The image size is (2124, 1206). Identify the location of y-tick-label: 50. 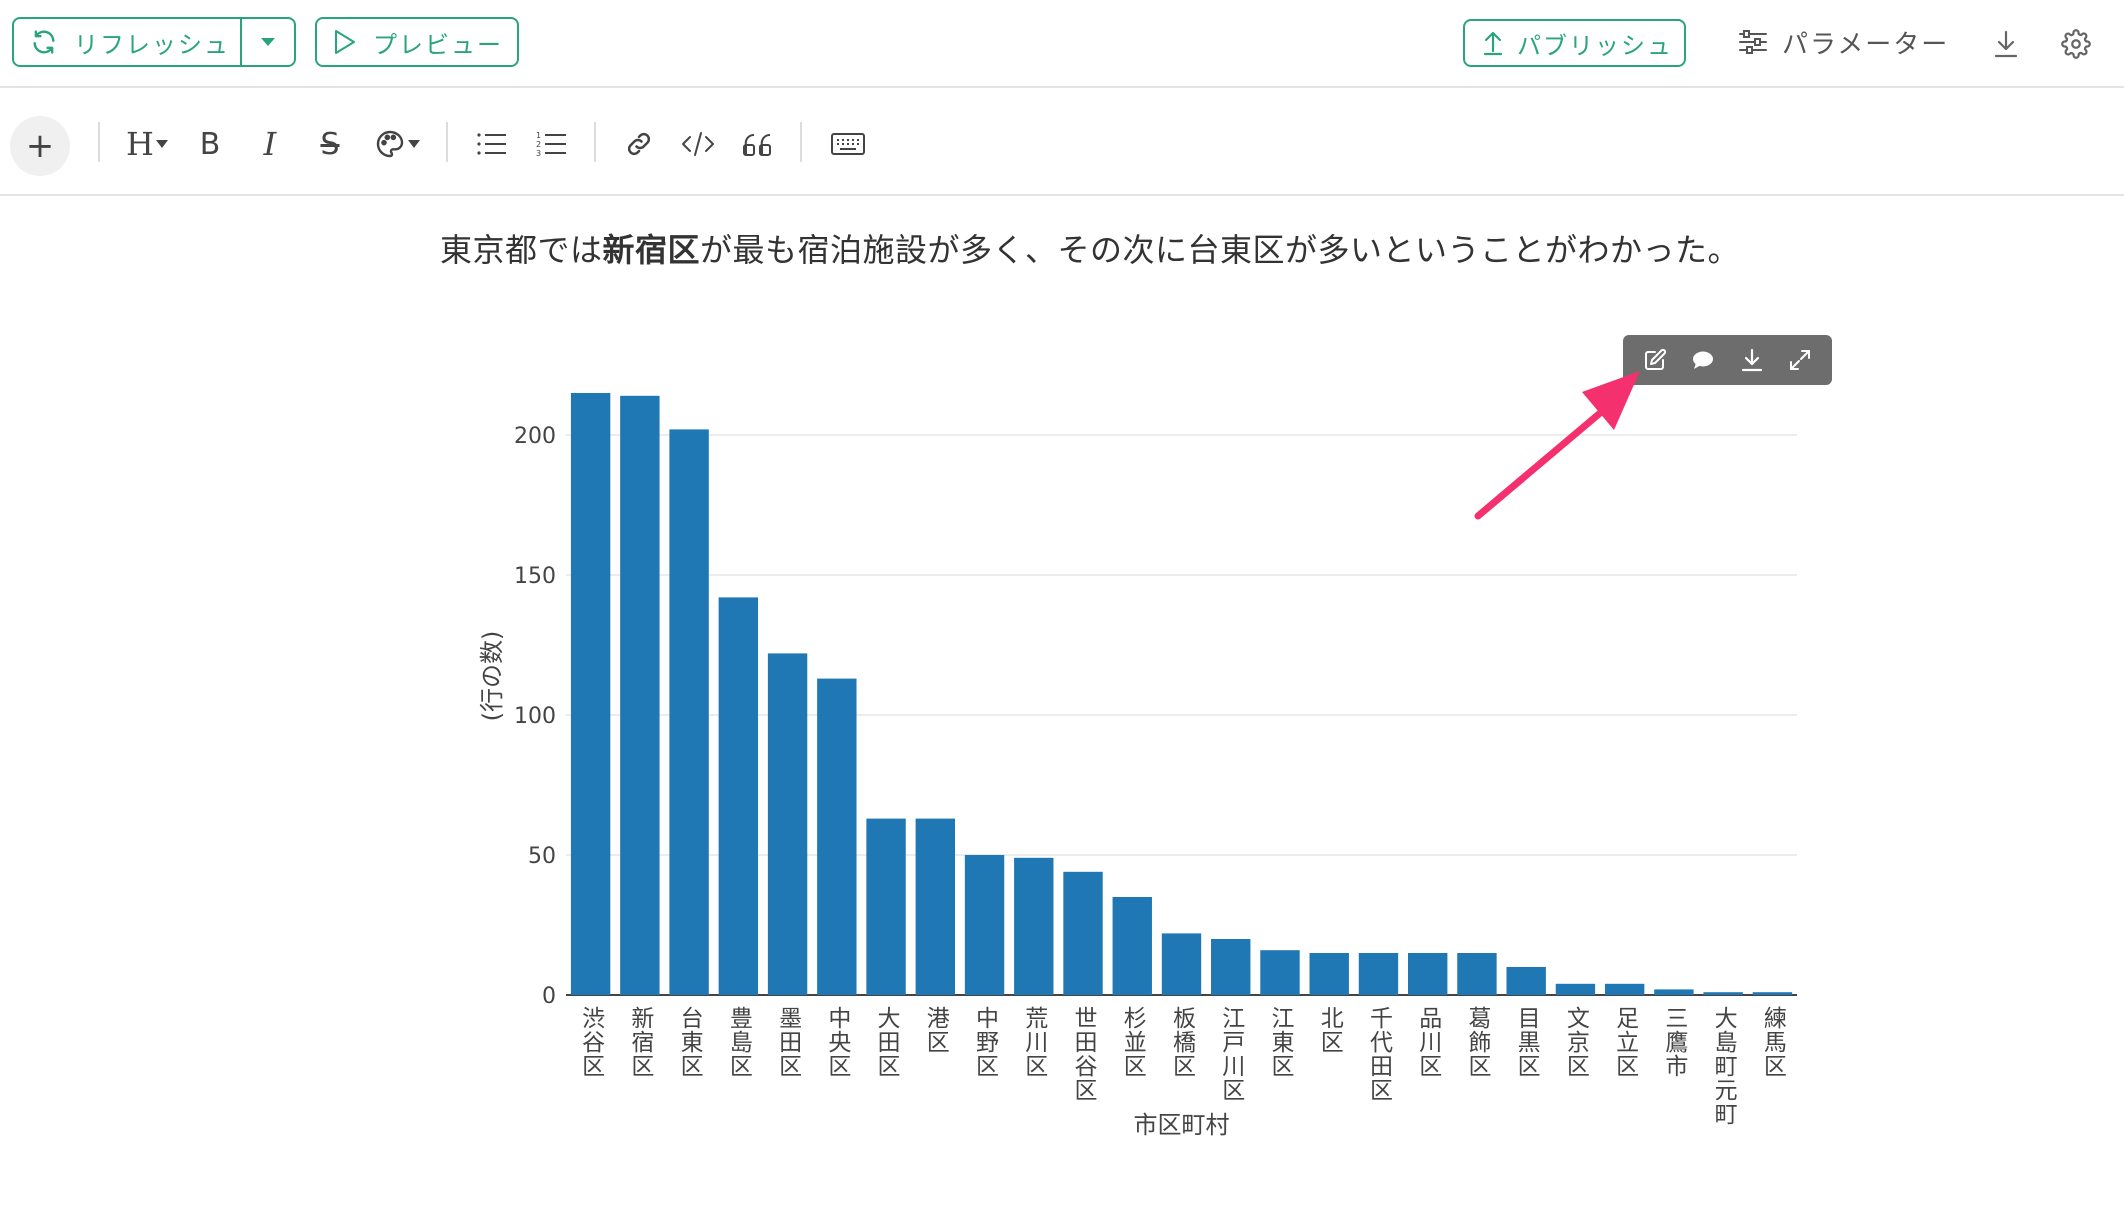
(542, 856).